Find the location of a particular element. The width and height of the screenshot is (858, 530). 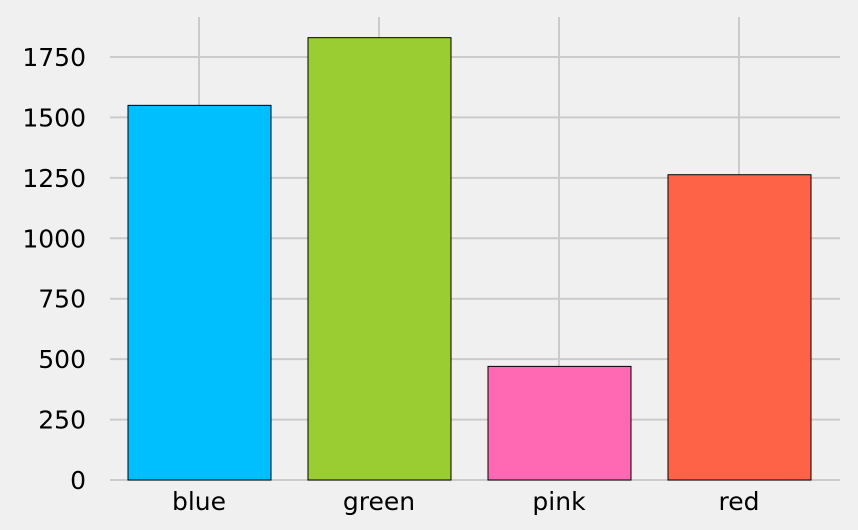

y-tick-label: 1000 is located at coordinates (54, 238).